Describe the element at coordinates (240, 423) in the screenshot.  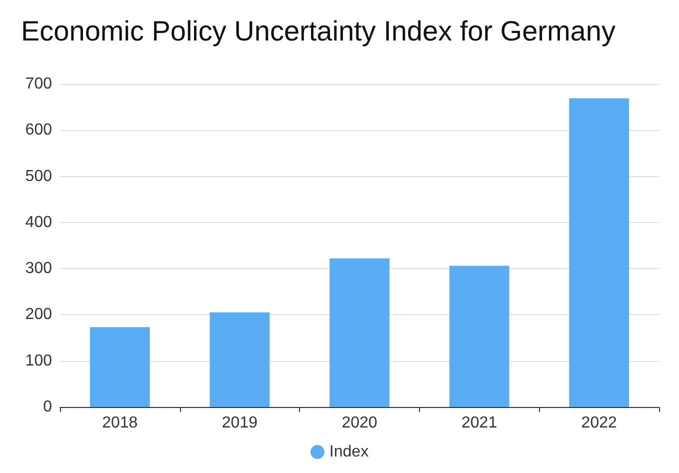
I see `x-tick-label: 2019` at that location.